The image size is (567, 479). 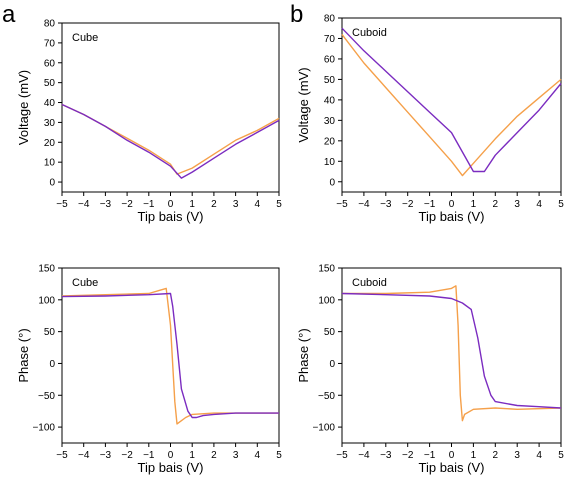 What do you see at coordinates (62, 455) in the screenshot?
I see `chart-3-x-tick-label: −5` at bounding box center [62, 455].